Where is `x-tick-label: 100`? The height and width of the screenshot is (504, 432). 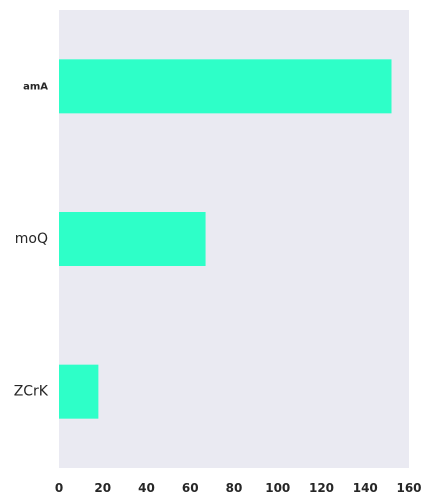 x-tick-label: 100 is located at coordinates (277, 488).